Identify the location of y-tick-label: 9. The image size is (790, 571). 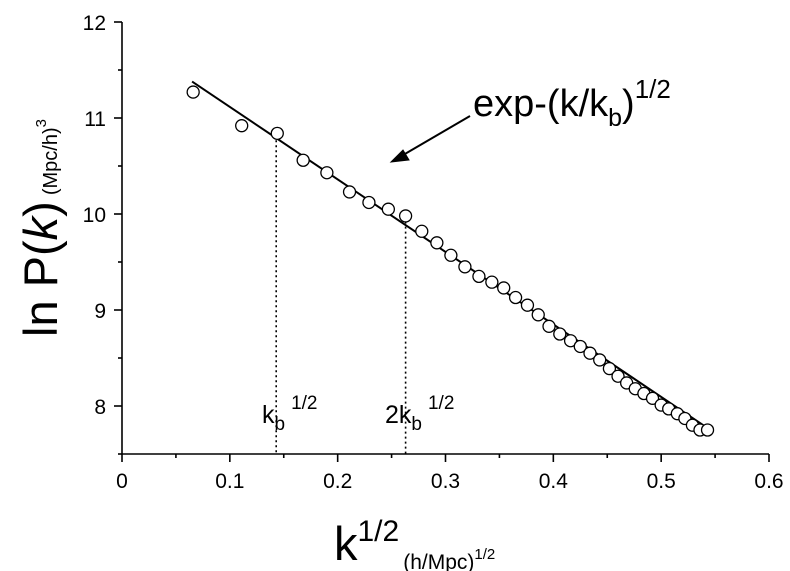
(100, 311).